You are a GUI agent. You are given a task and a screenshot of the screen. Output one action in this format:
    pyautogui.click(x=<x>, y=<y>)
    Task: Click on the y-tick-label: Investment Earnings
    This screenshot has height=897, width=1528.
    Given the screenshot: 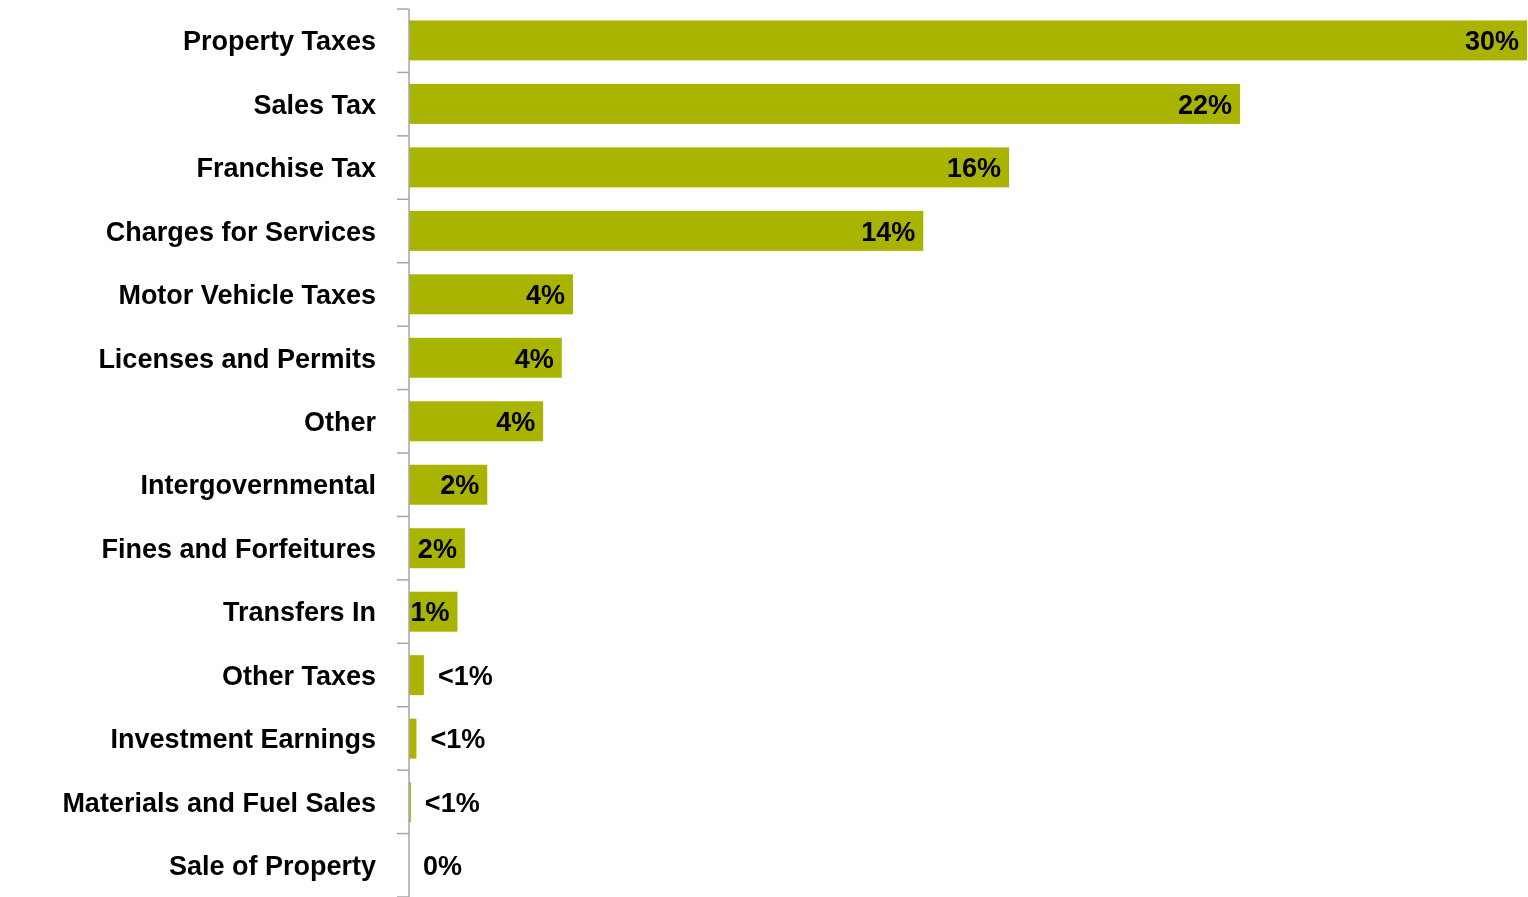 What is the action you would take?
    pyautogui.click(x=243, y=739)
    